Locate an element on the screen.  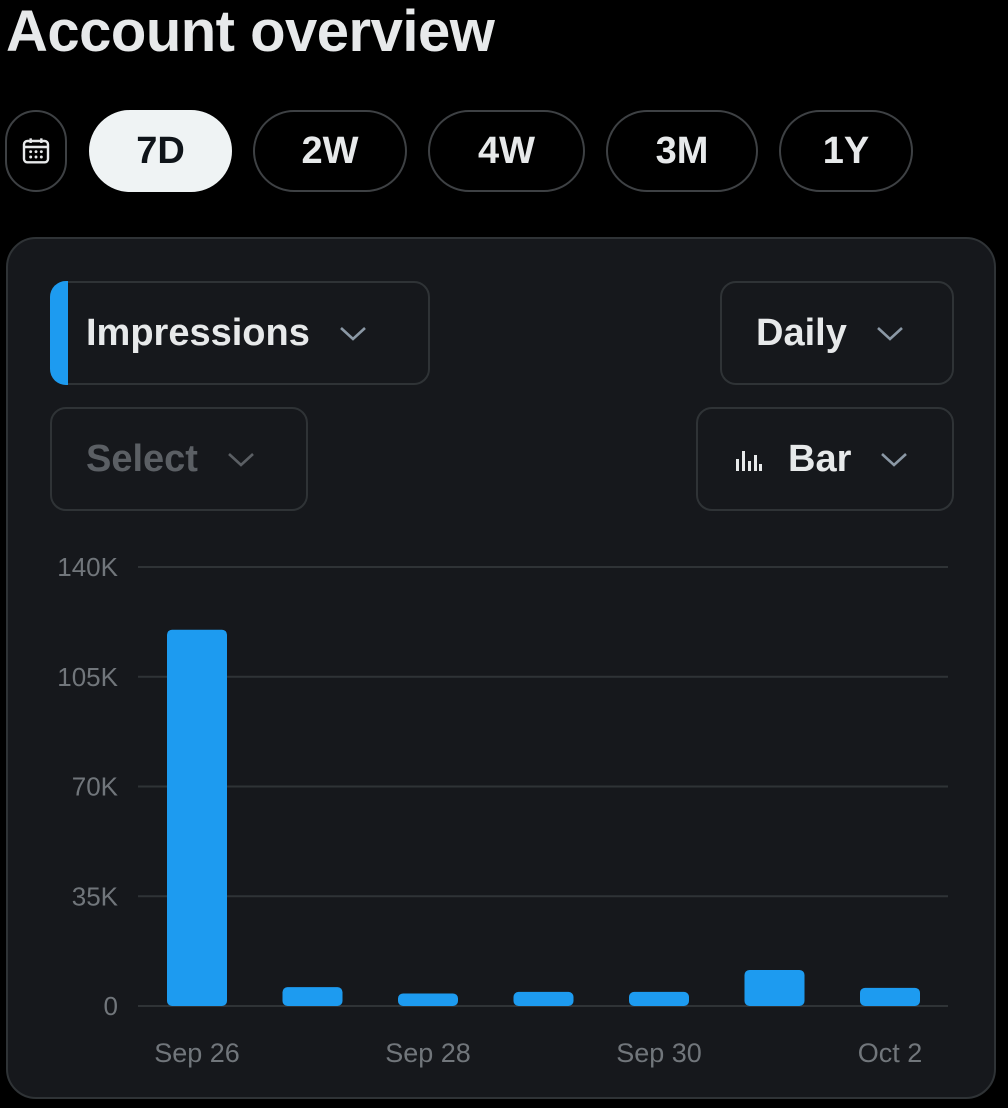
bar-chart-icon is located at coordinates (749, 461).